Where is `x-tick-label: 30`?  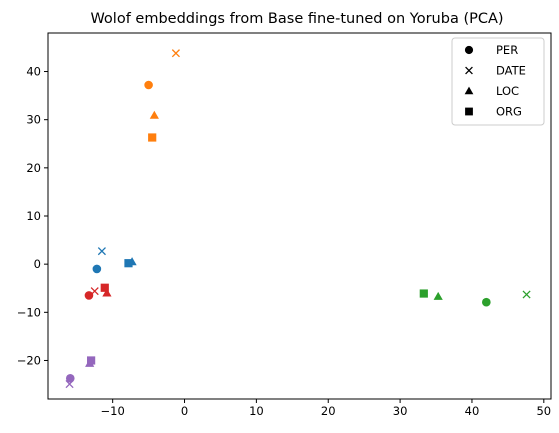 x-tick-label: 30 is located at coordinates (400, 411).